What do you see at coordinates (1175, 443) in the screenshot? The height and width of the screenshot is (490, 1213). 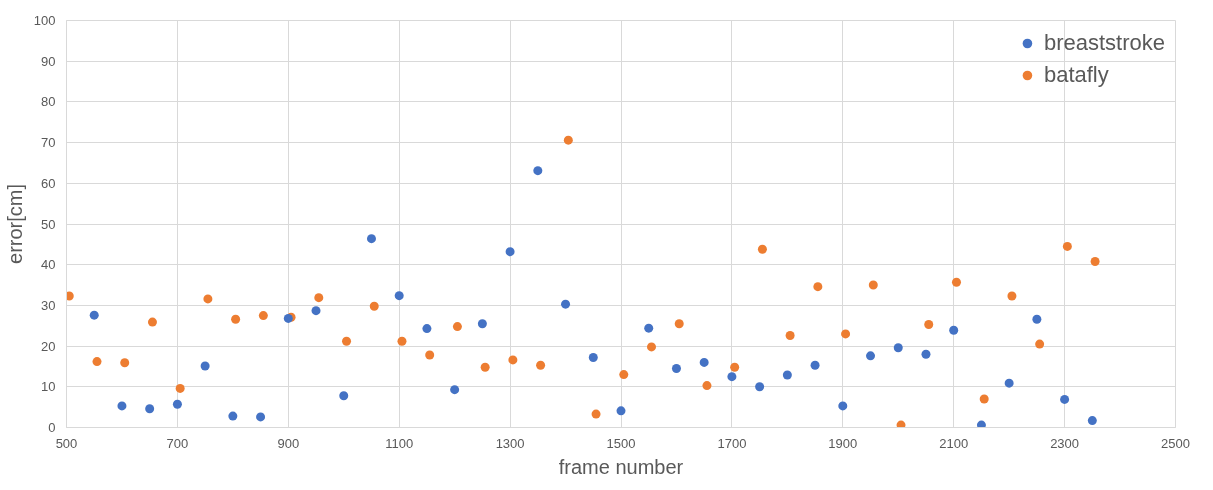 I see `x-tick-label: 2500` at bounding box center [1175, 443].